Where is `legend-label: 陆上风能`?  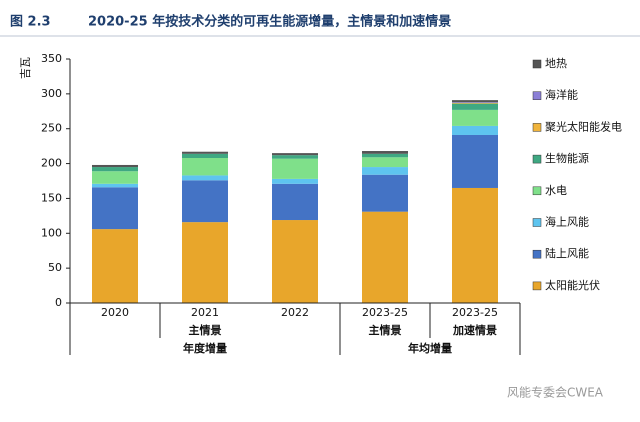 legend-label: 陆上风能 is located at coordinates (567, 253).